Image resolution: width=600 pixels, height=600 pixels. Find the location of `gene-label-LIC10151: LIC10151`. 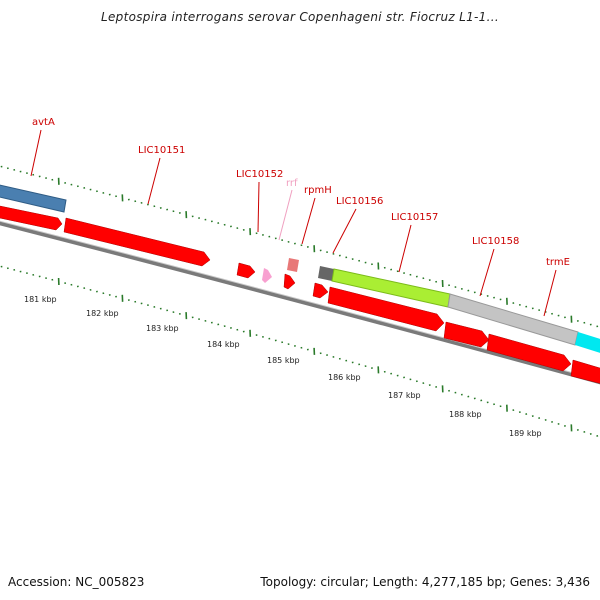

gene-label-LIC10151: LIC10151 is located at coordinates (161, 150).